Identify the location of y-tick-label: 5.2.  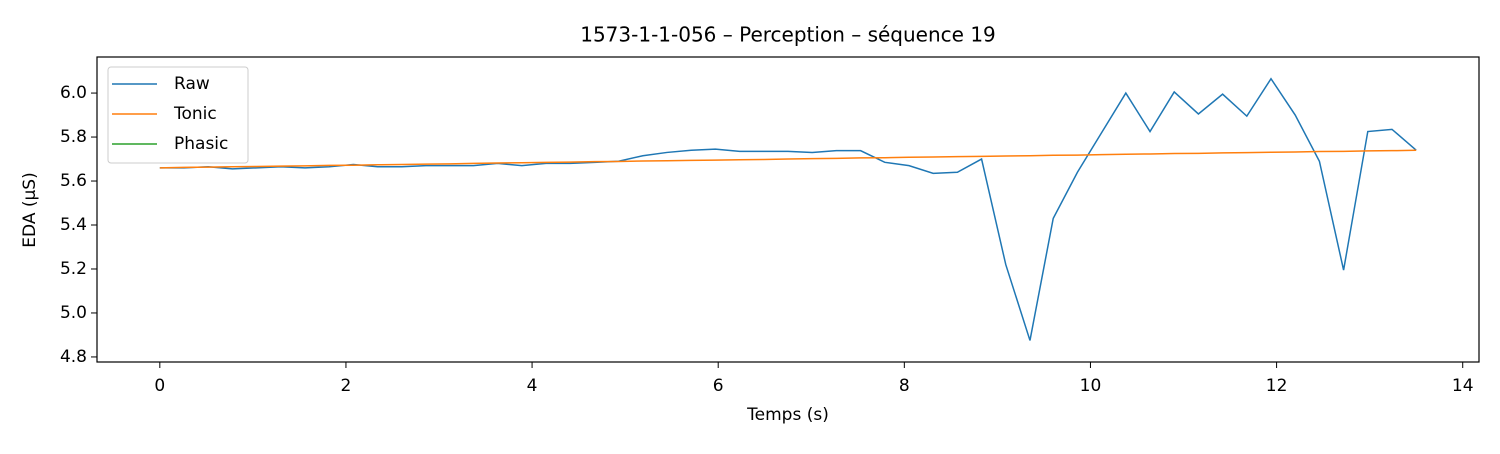
(73, 269).